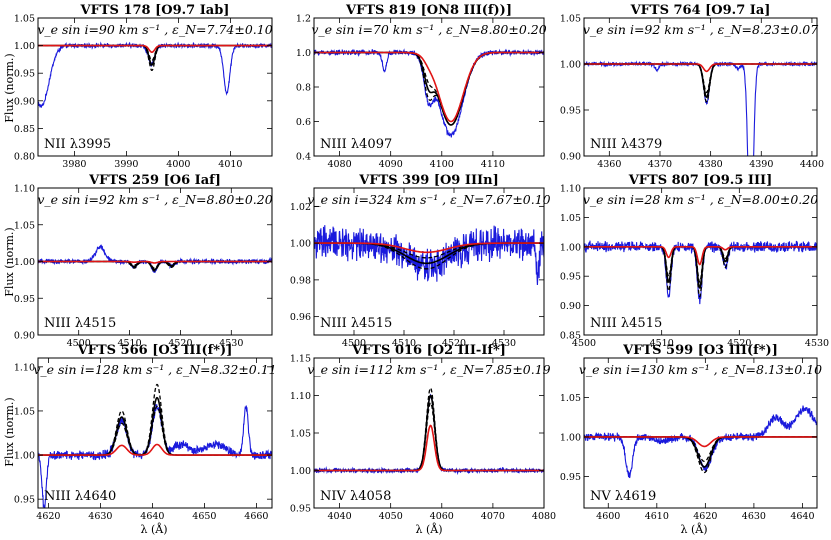 The width and height of the screenshot is (831, 540). Describe the element at coordinates (356, 144) in the screenshot. I see `panel-2-ion-label: NIII λ4097` at that location.